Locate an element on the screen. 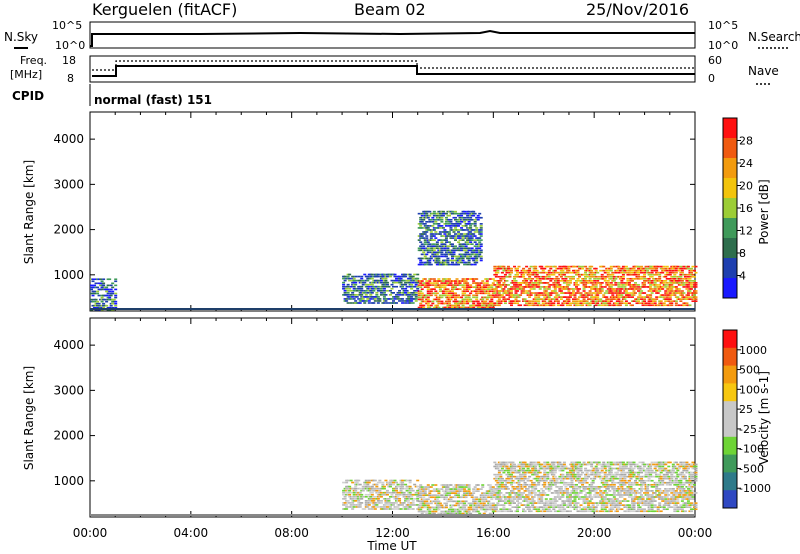 Image resolution: width=800 pixels, height=554 pixels. freq-tick-bottom: 8 is located at coordinates (70, 78).